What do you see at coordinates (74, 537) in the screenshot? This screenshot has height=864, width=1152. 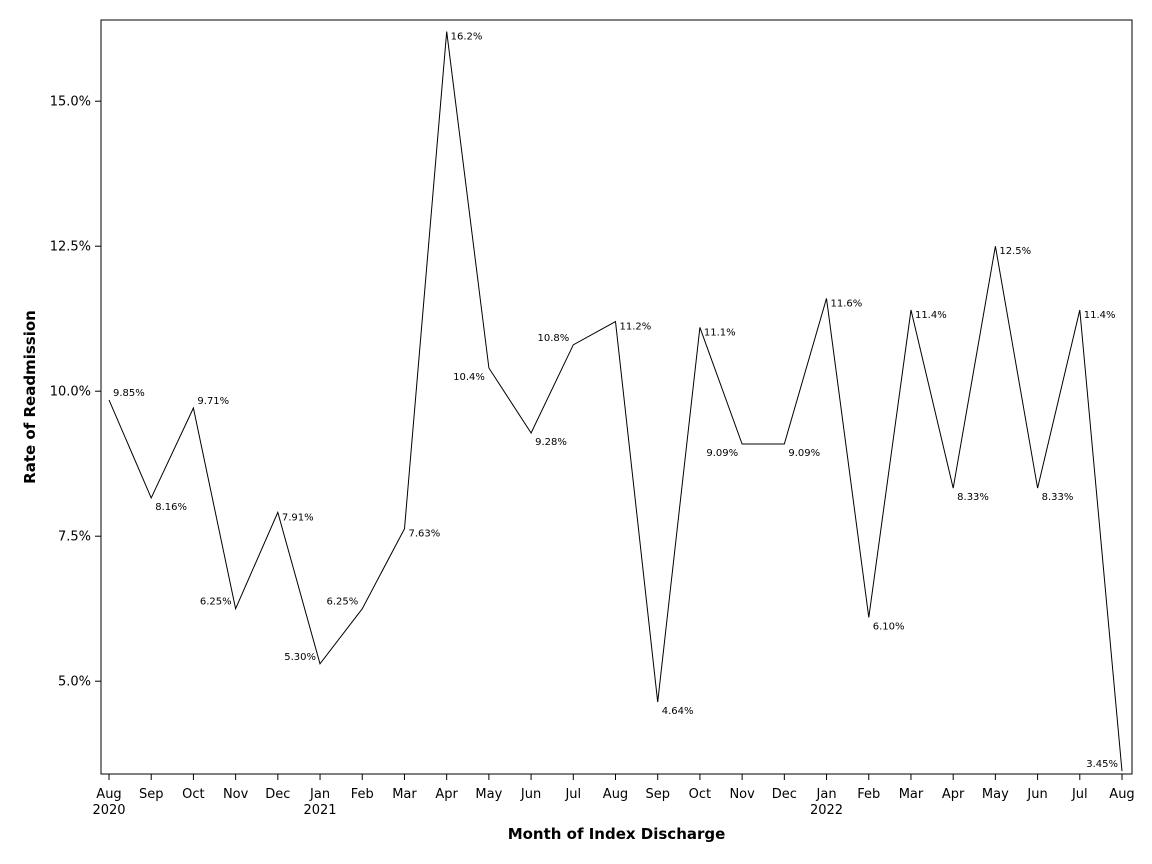 I see `y-tick-label: 7.5%` at bounding box center [74, 537].